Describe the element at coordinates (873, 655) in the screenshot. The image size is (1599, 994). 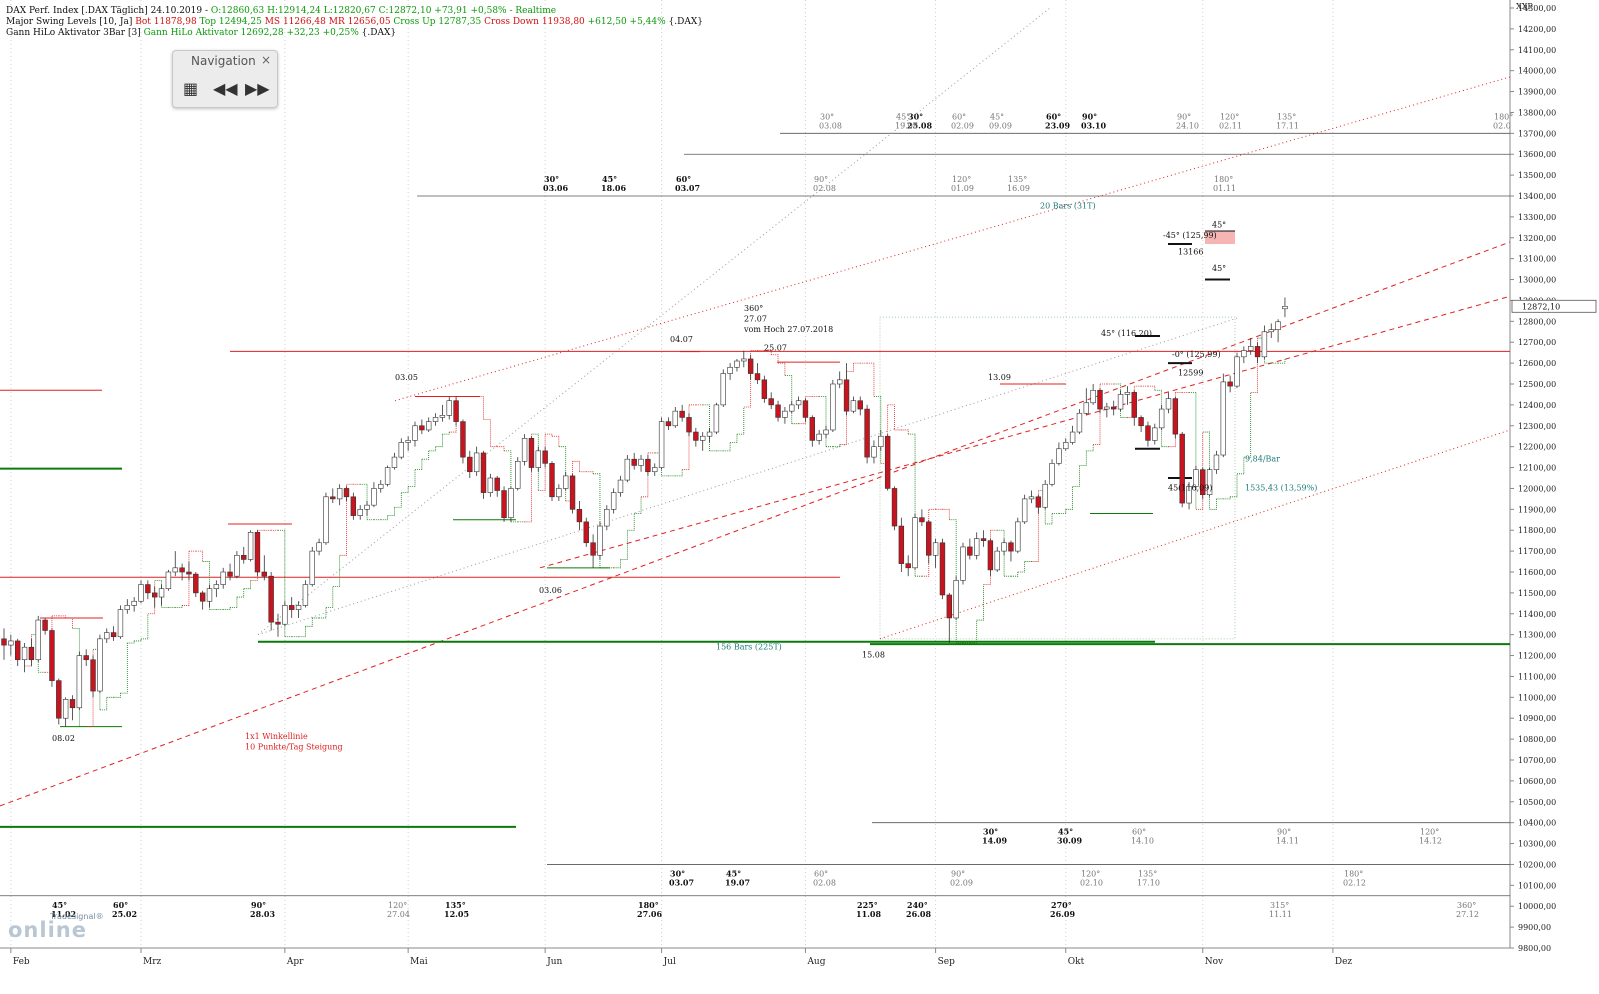
I see `annotation: 15.08` at that location.